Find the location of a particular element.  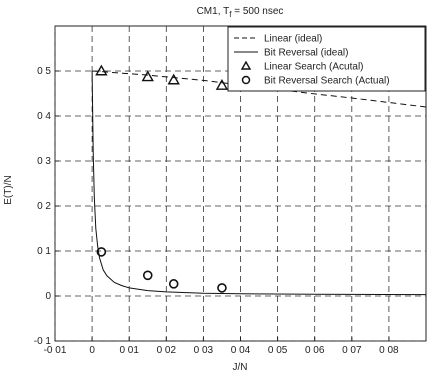

y-tick-label: 0 5 is located at coordinates (44, 71).